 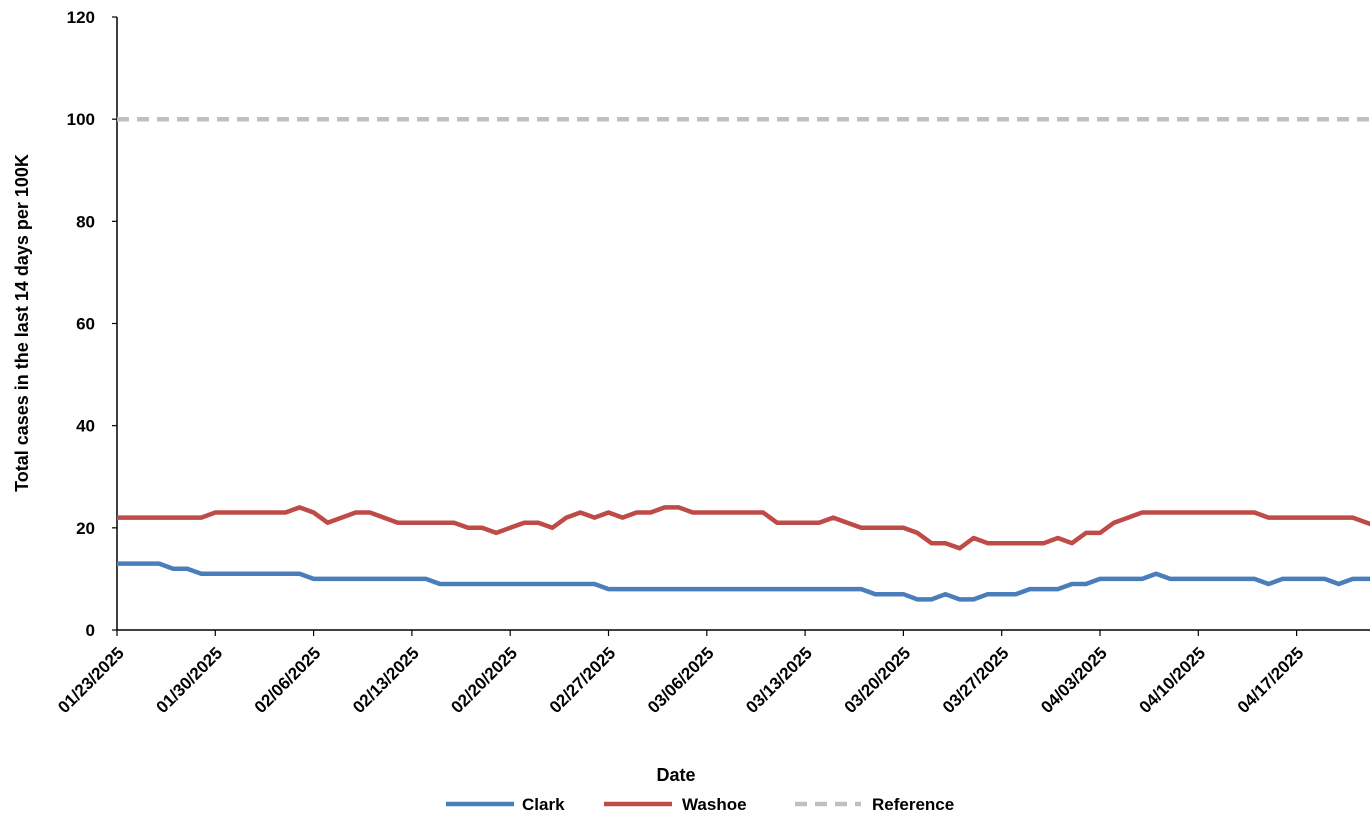 I want to click on series-line-clark, so click(x=743, y=581).